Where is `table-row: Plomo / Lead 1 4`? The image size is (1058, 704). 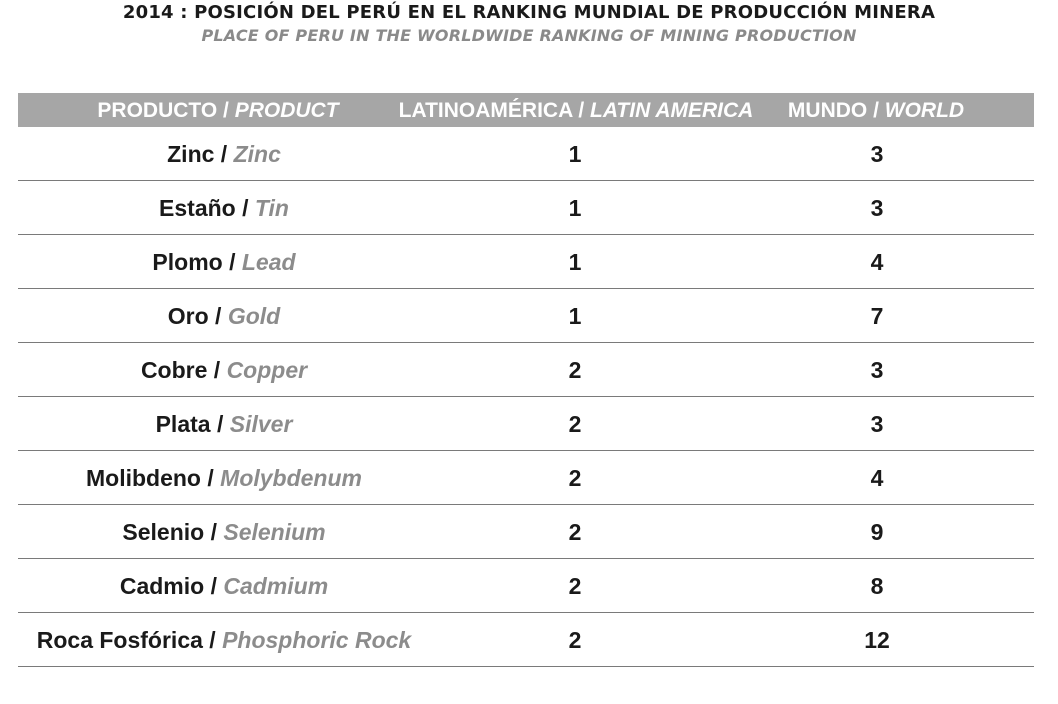 table-row: Plomo / Lead 1 4 is located at coordinates (526, 262).